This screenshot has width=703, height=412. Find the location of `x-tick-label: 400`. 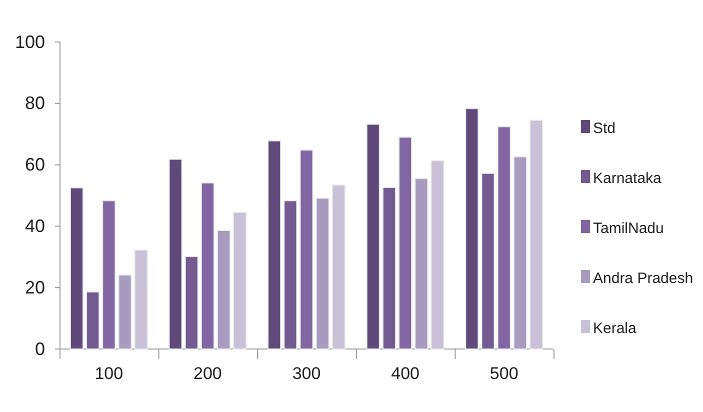

x-tick-label: 400 is located at coordinates (405, 374).